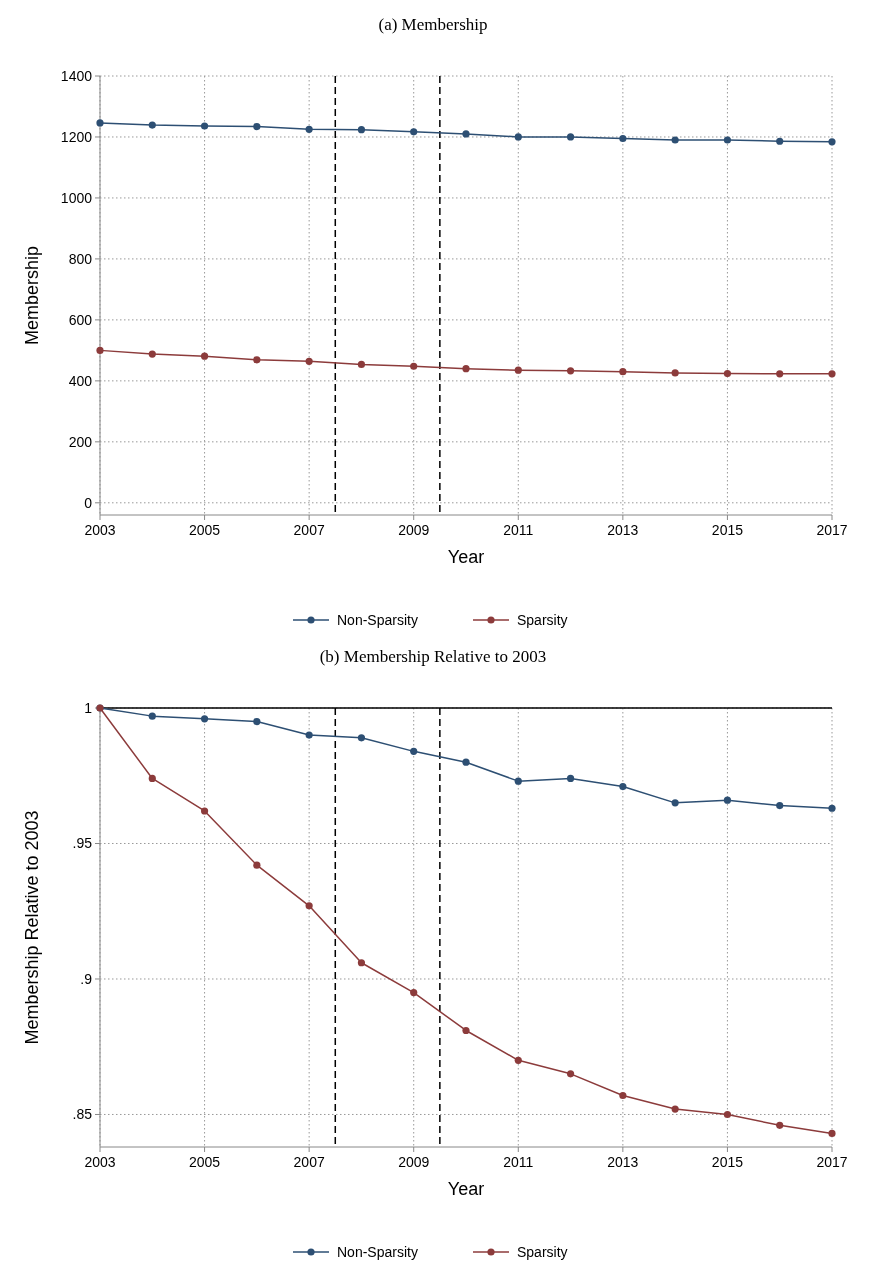  What do you see at coordinates (80, 258) in the screenshot?
I see `y-tick-label: 800` at bounding box center [80, 258].